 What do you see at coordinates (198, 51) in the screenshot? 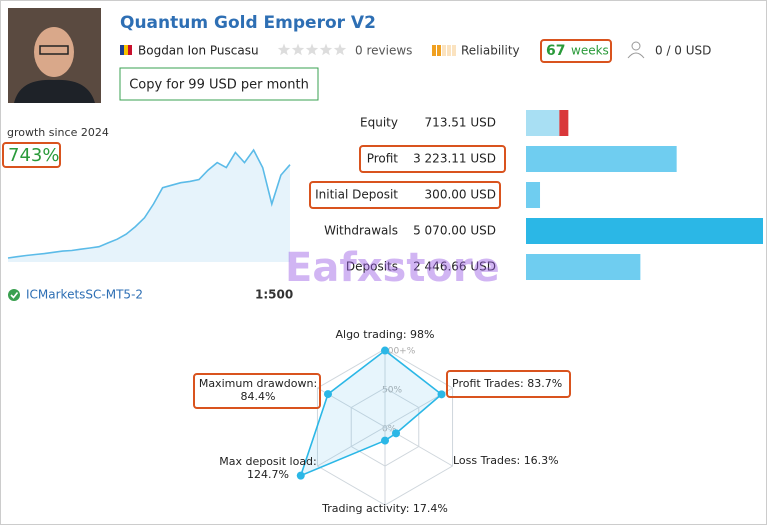
I see `author: Bogdan Ion Puscasu` at bounding box center [198, 51].